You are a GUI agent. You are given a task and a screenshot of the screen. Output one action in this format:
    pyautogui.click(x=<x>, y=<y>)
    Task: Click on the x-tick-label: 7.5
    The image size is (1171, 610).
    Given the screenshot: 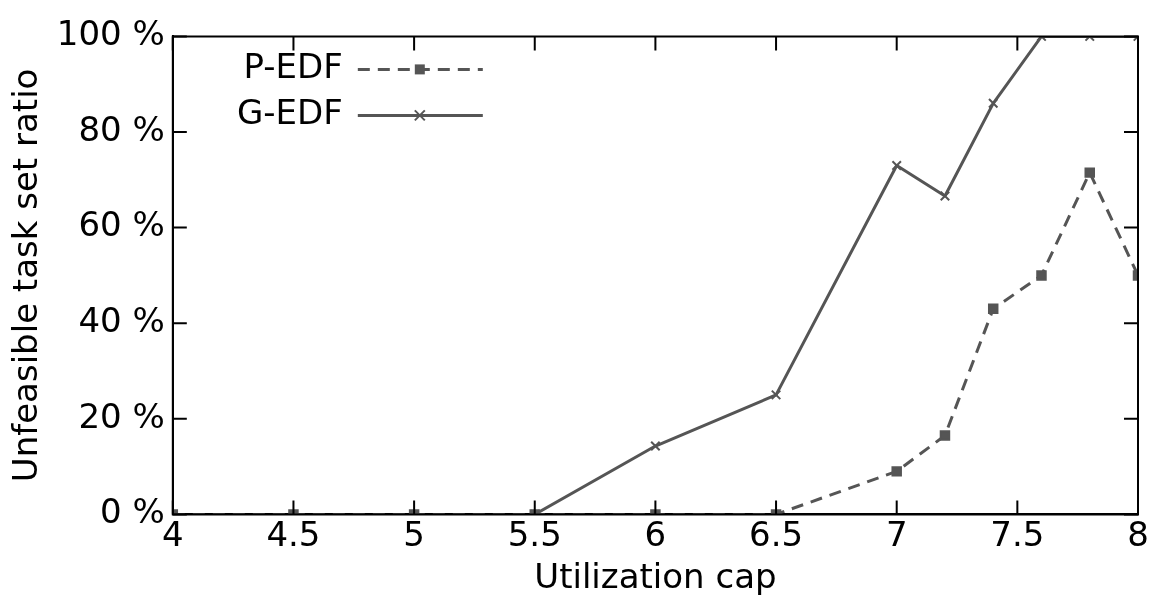 What is the action you would take?
    pyautogui.click(x=1017, y=533)
    